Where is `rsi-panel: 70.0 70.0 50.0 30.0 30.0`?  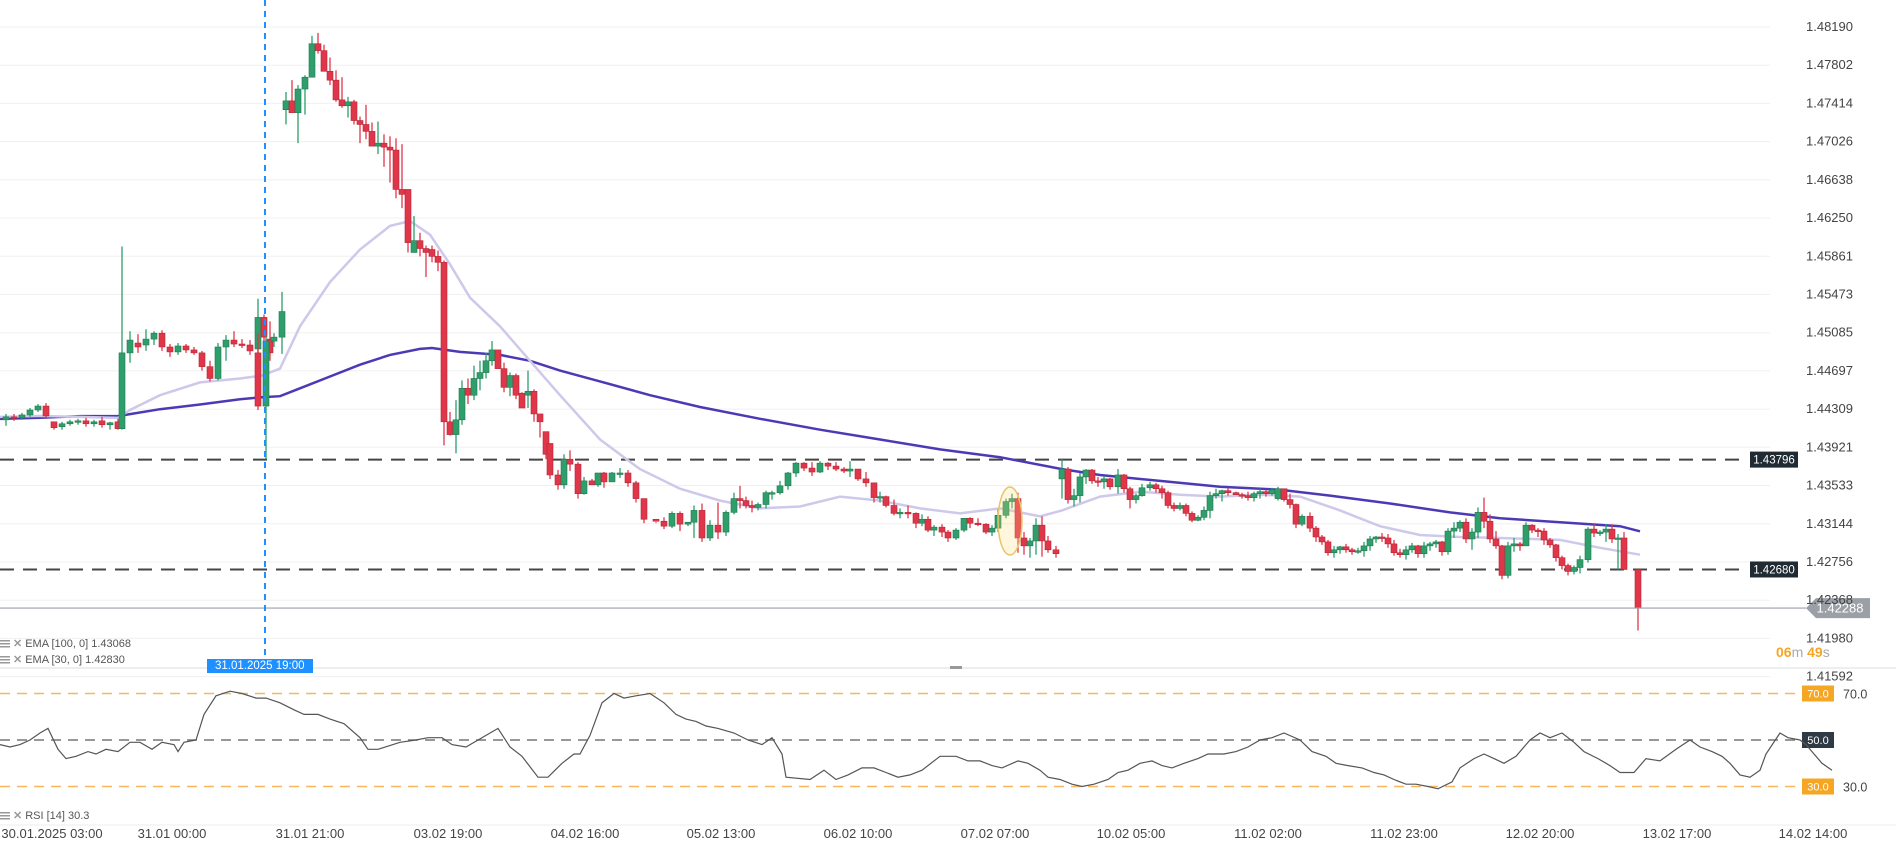
rsi-panel: 70.0 70.0 50.0 30.0 30.0 is located at coordinates (933, 740).